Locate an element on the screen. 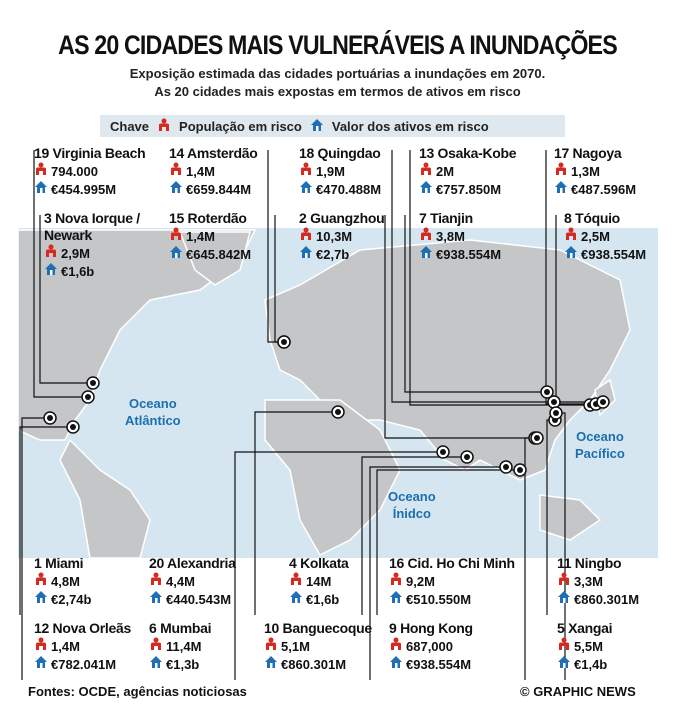 The height and width of the screenshot is (720, 675). assets-row: €659.844M is located at coordinates (229, 189).